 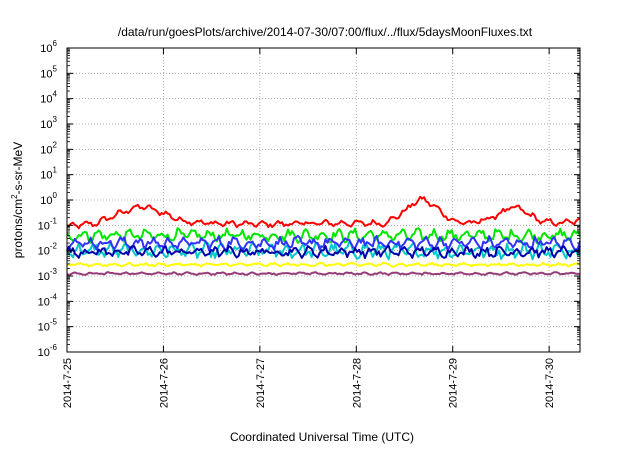 What do you see at coordinates (18, 228) in the screenshot?
I see `y-axis-label-part: protons/cm` at bounding box center [18, 228].